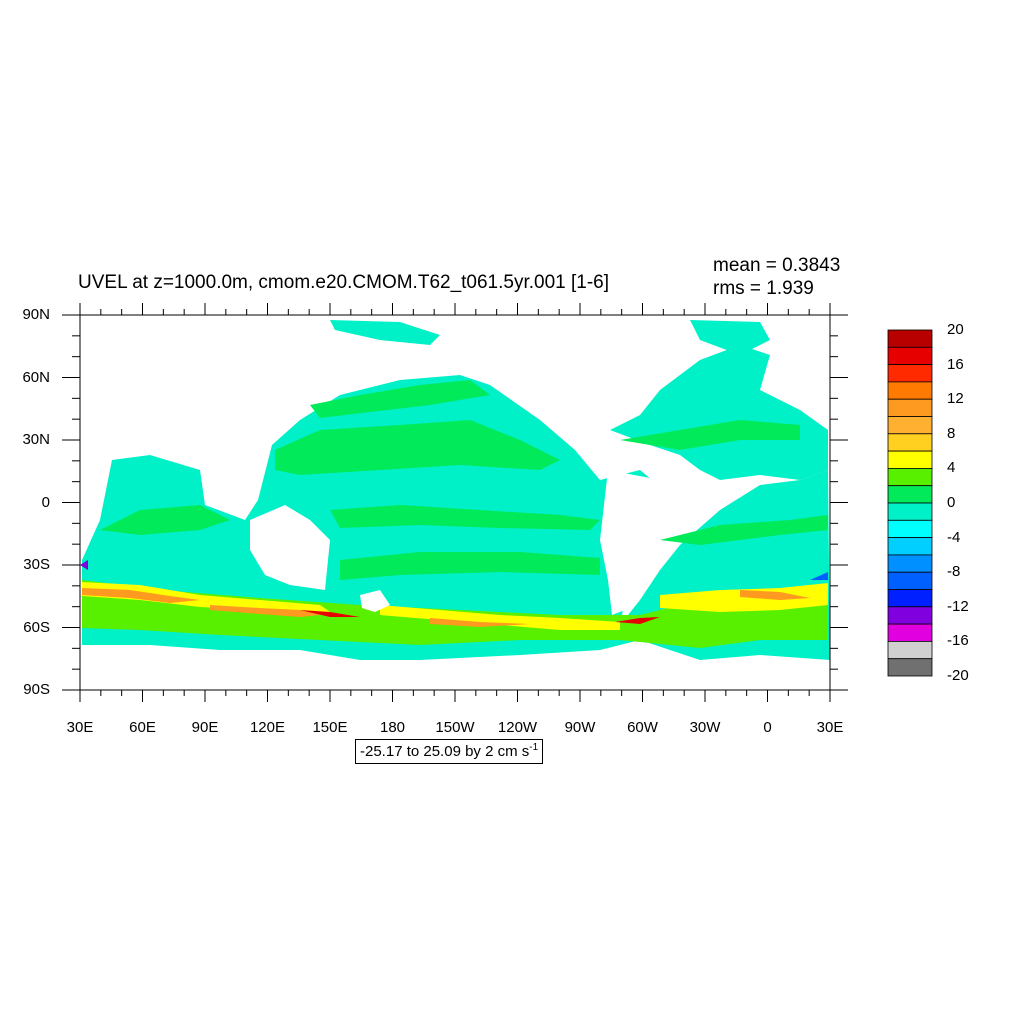 The height and width of the screenshot is (1024, 1024). What do you see at coordinates (375, 601) in the screenshot?
I see `new-zealand-land` at bounding box center [375, 601].